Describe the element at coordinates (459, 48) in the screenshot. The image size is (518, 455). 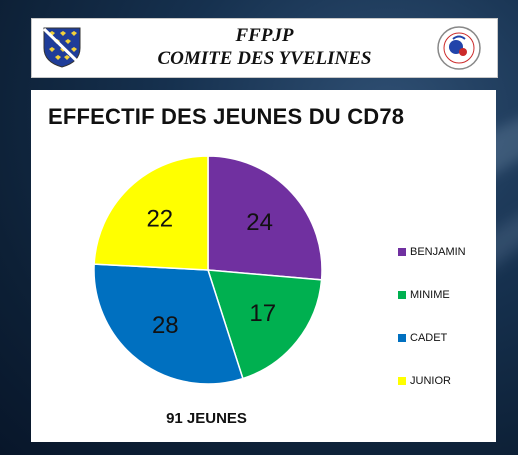
I see `ffpjp-emblem-icon` at that location.